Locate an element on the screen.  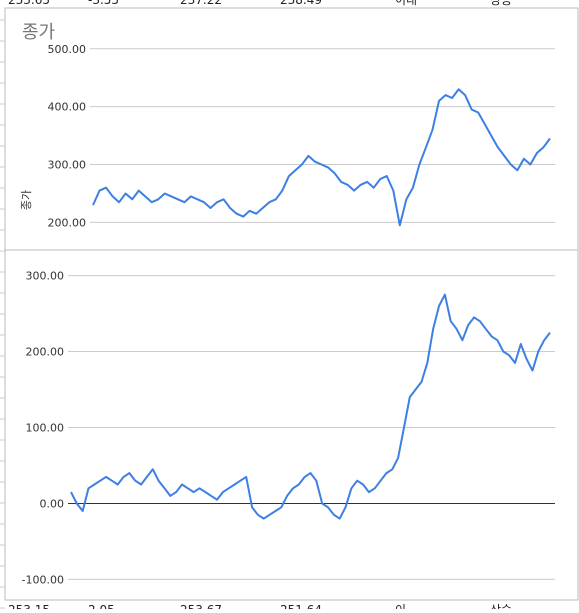
cell-text: 237.22 is located at coordinates (201, 3).